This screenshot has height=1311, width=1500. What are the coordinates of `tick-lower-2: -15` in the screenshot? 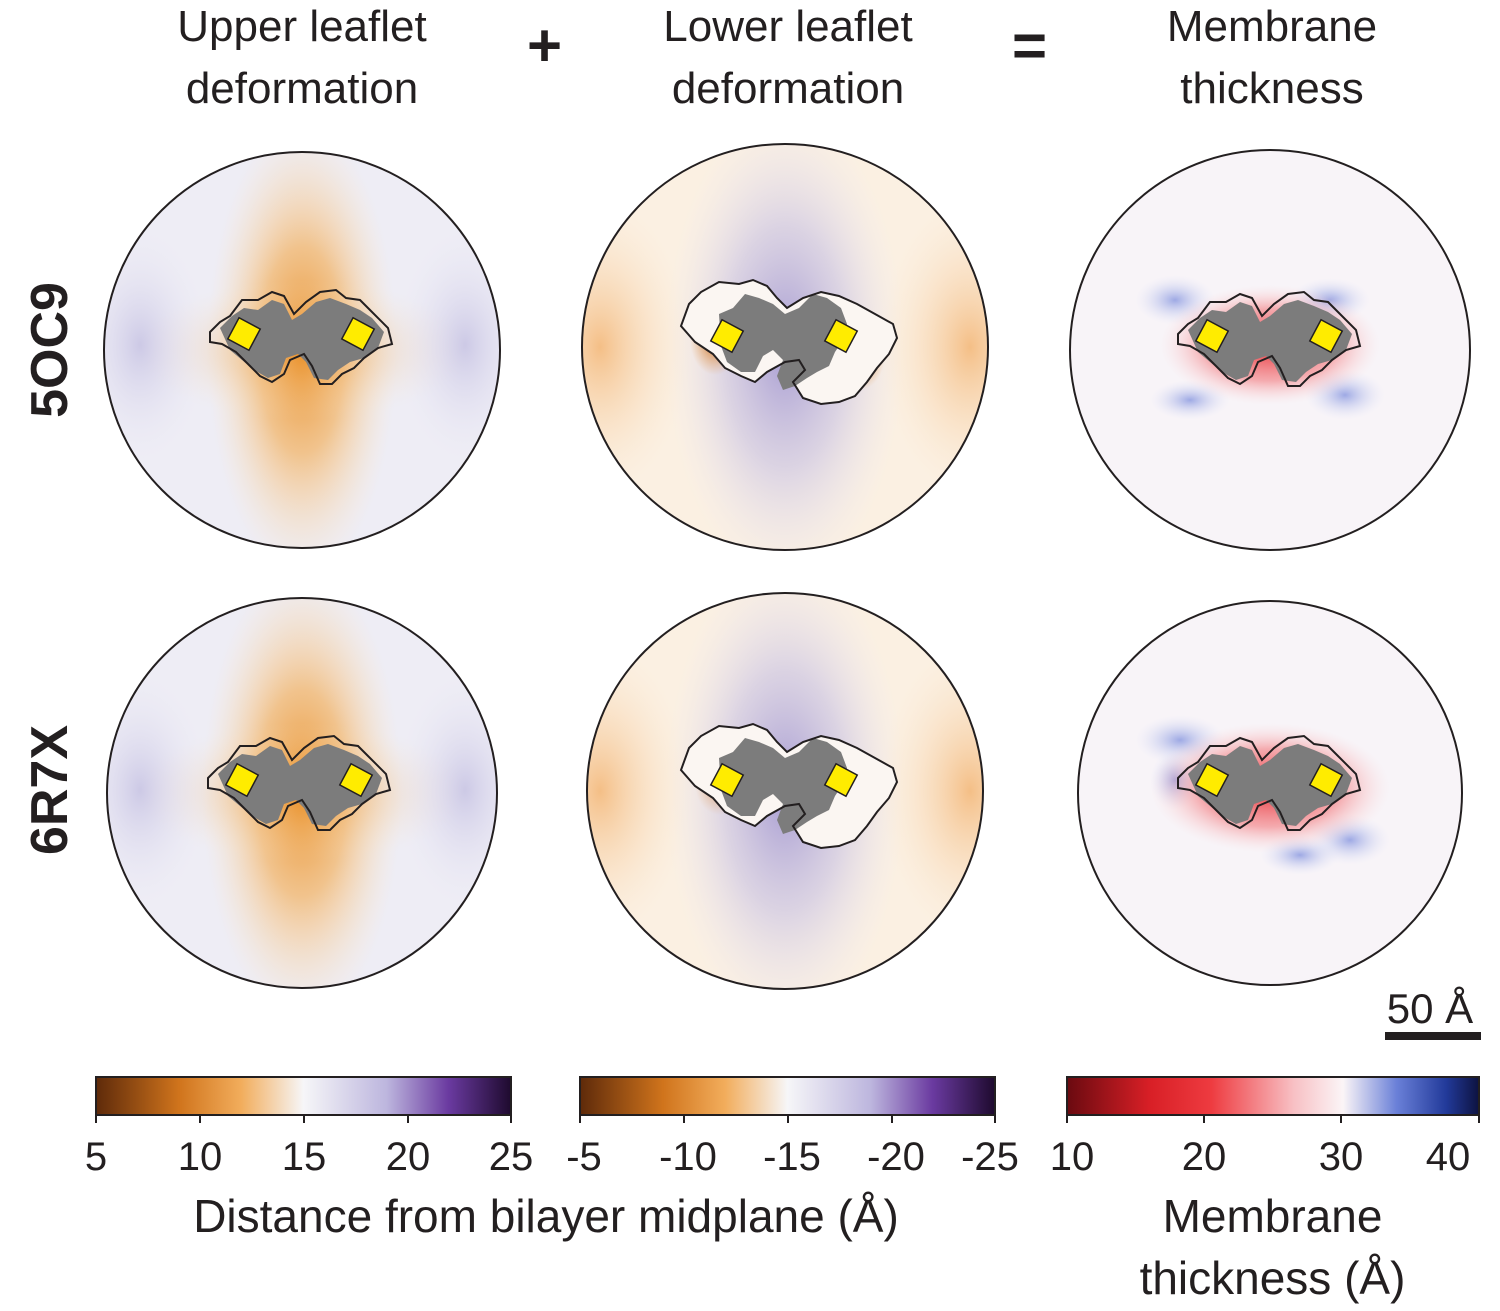 It's located at (792, 1157).